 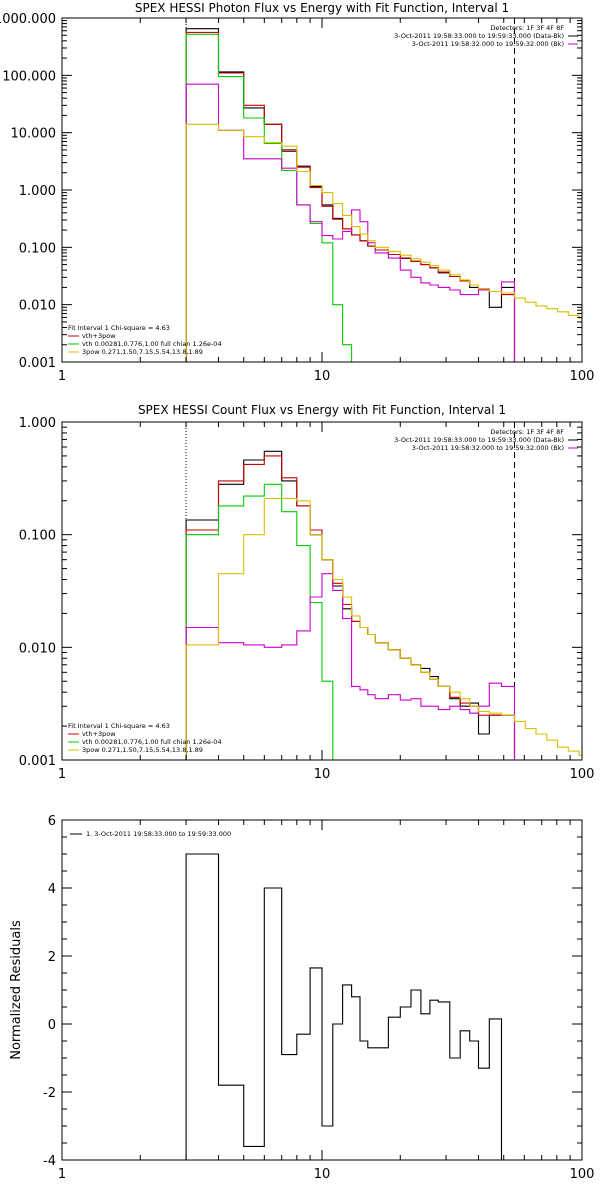 I want to click on residuals-series-group, so click(x=344, y=1006).